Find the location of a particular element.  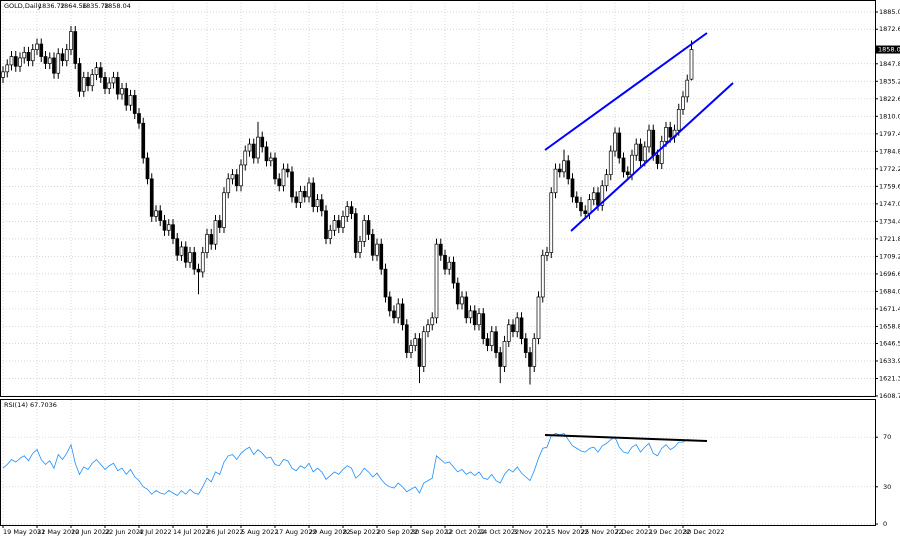

chart-title: GOLD,Daily is located at coordinates (22, 6).